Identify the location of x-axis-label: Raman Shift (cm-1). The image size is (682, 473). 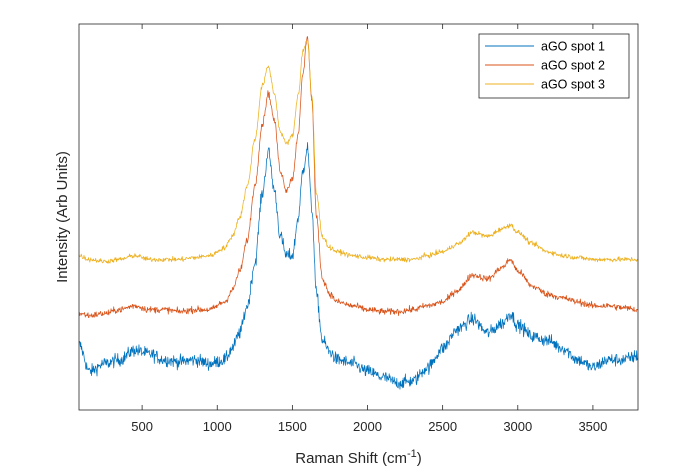
(358, 457).